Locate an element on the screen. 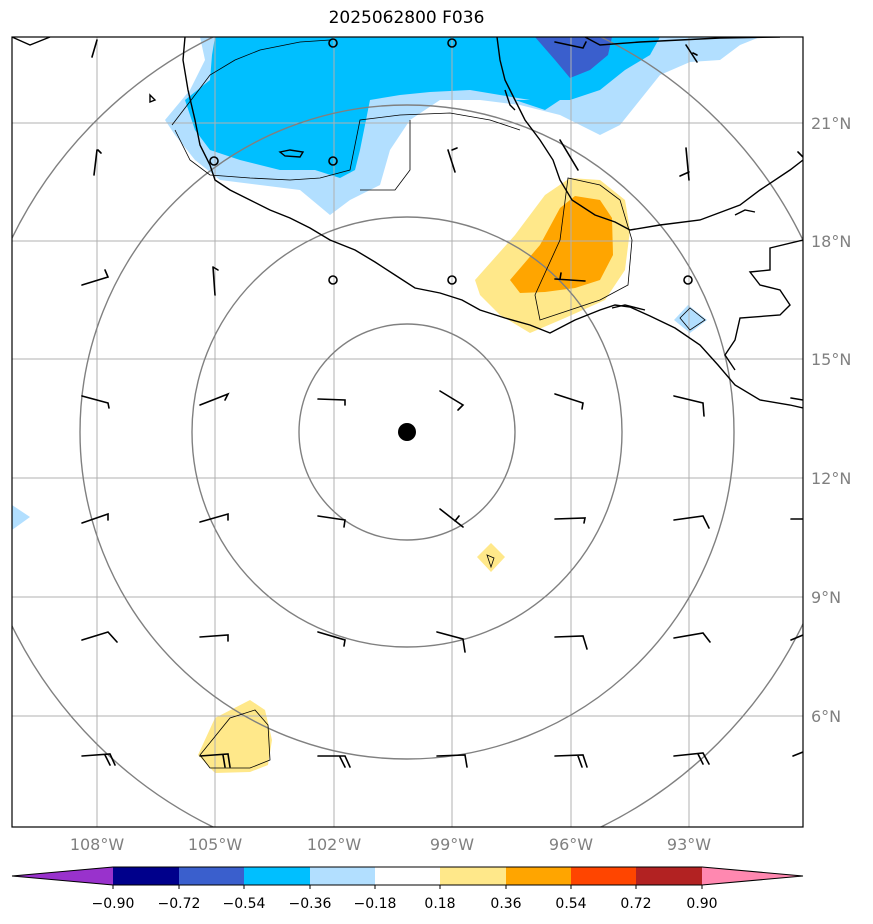 The width and height of the screenshot is (873, 924). lat-label: 12°N is located at coordinates (831, 478).